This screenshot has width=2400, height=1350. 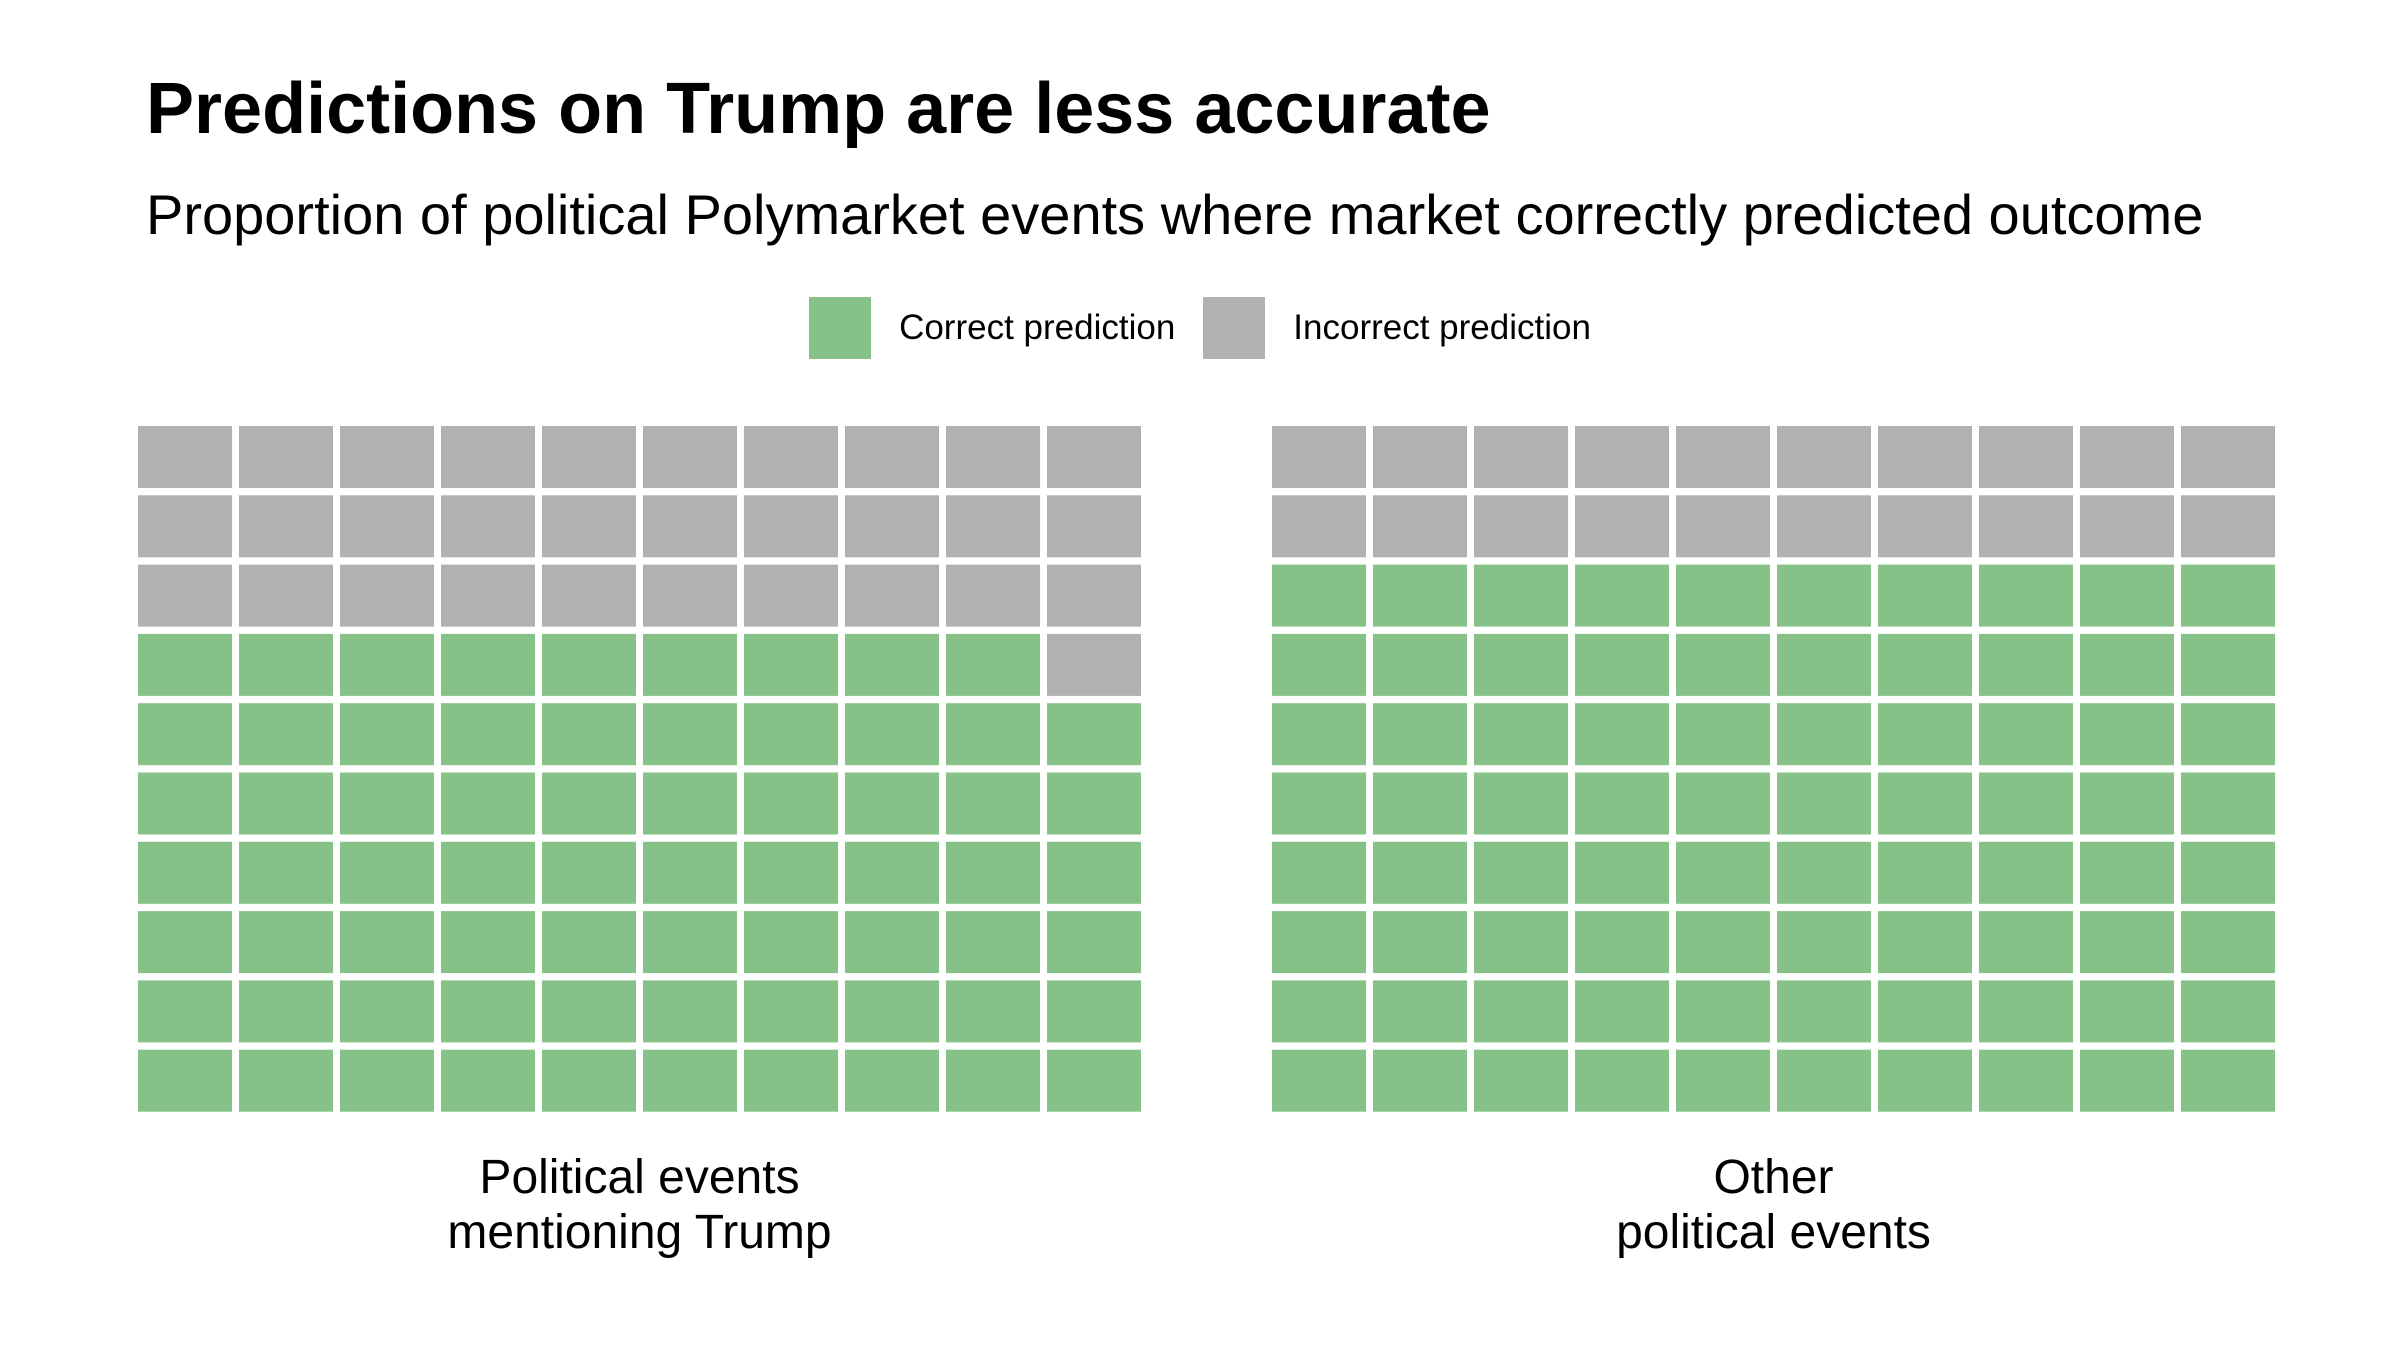 I want to click on chart-title: Predictions on Trump are less accurate, so click(x=818, y=109).